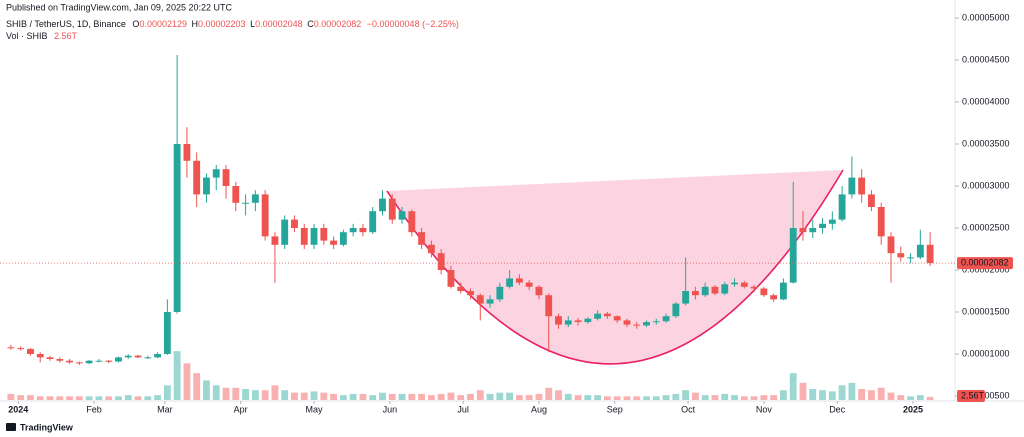 This screenshot has height=437, width=1024. I want to click on x-tick-label: Aug, so click(539, 409).